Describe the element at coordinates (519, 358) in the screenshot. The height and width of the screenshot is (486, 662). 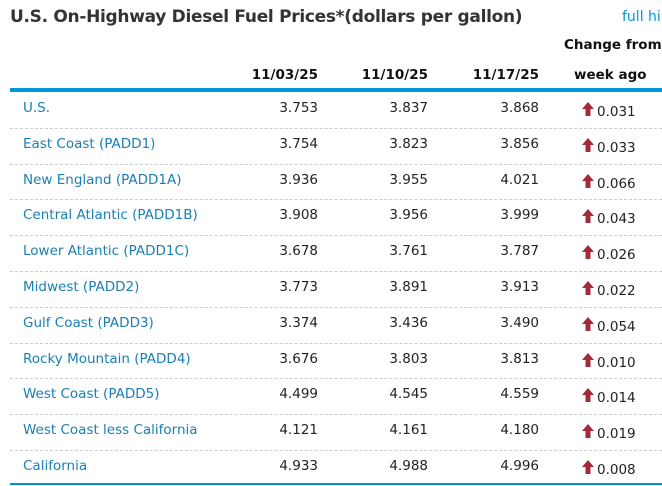
I see `price-11-17: 3.813` at that location.